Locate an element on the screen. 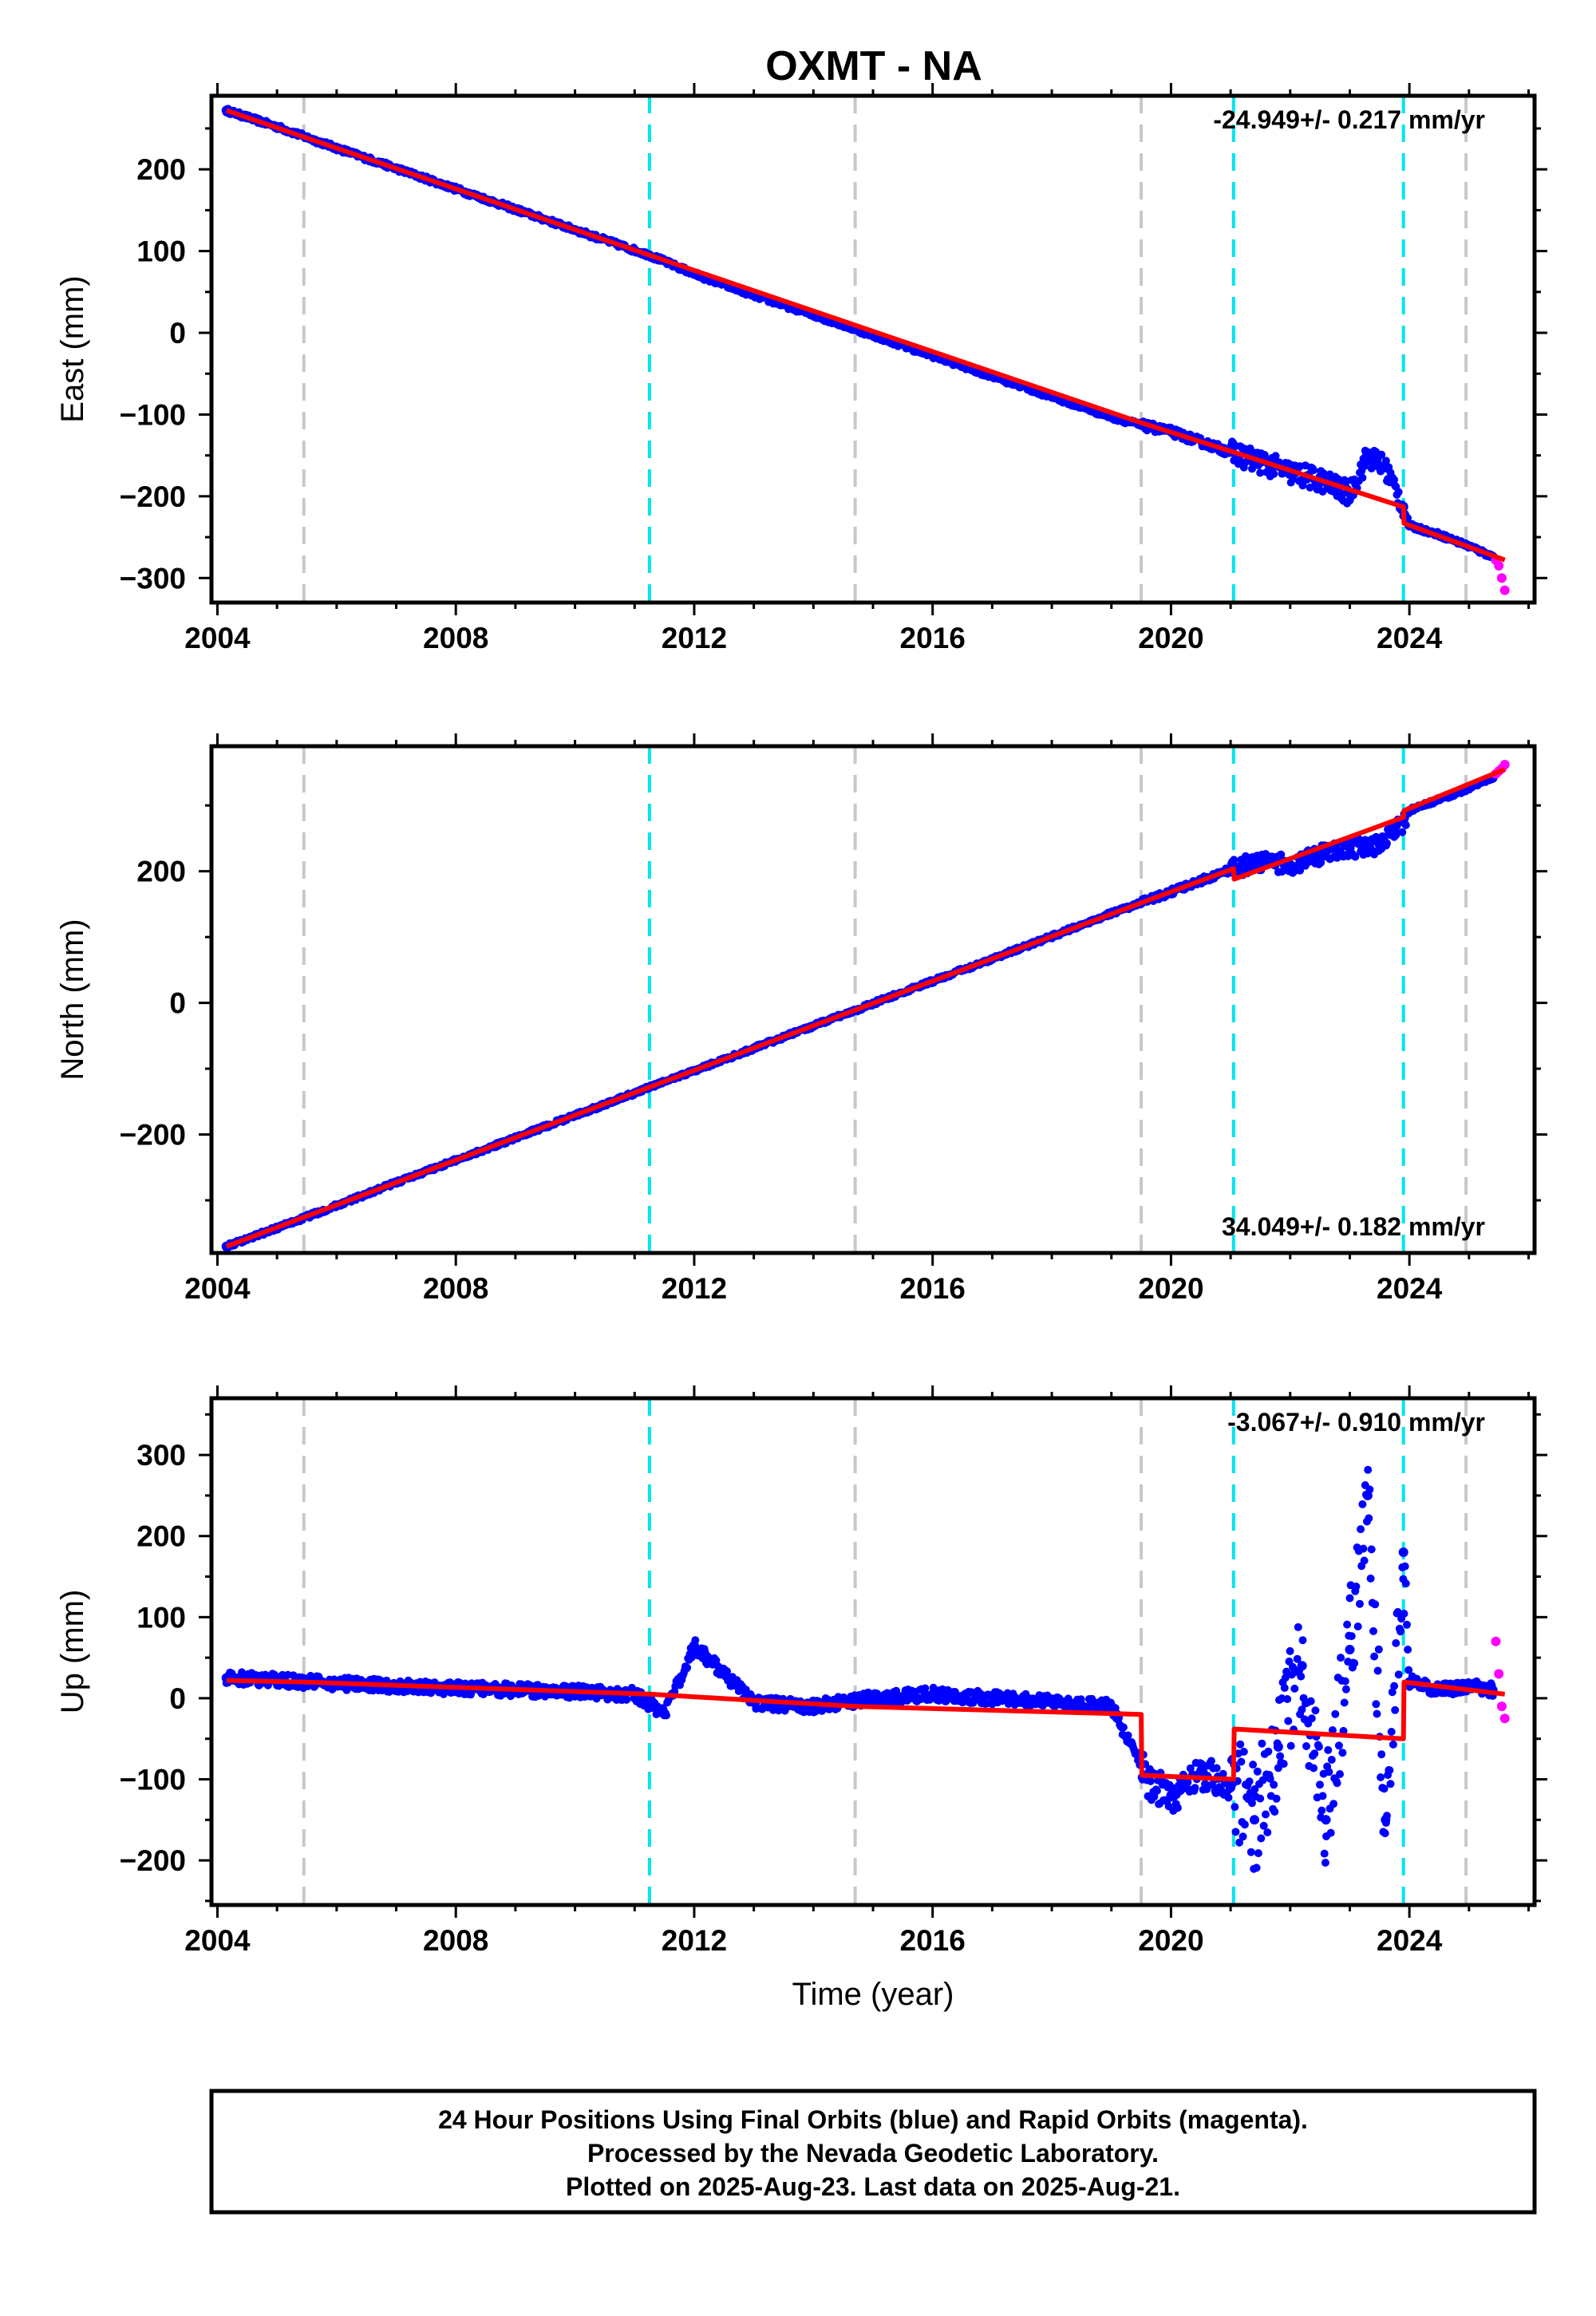  model-line is located at coordinates (866, 1730).